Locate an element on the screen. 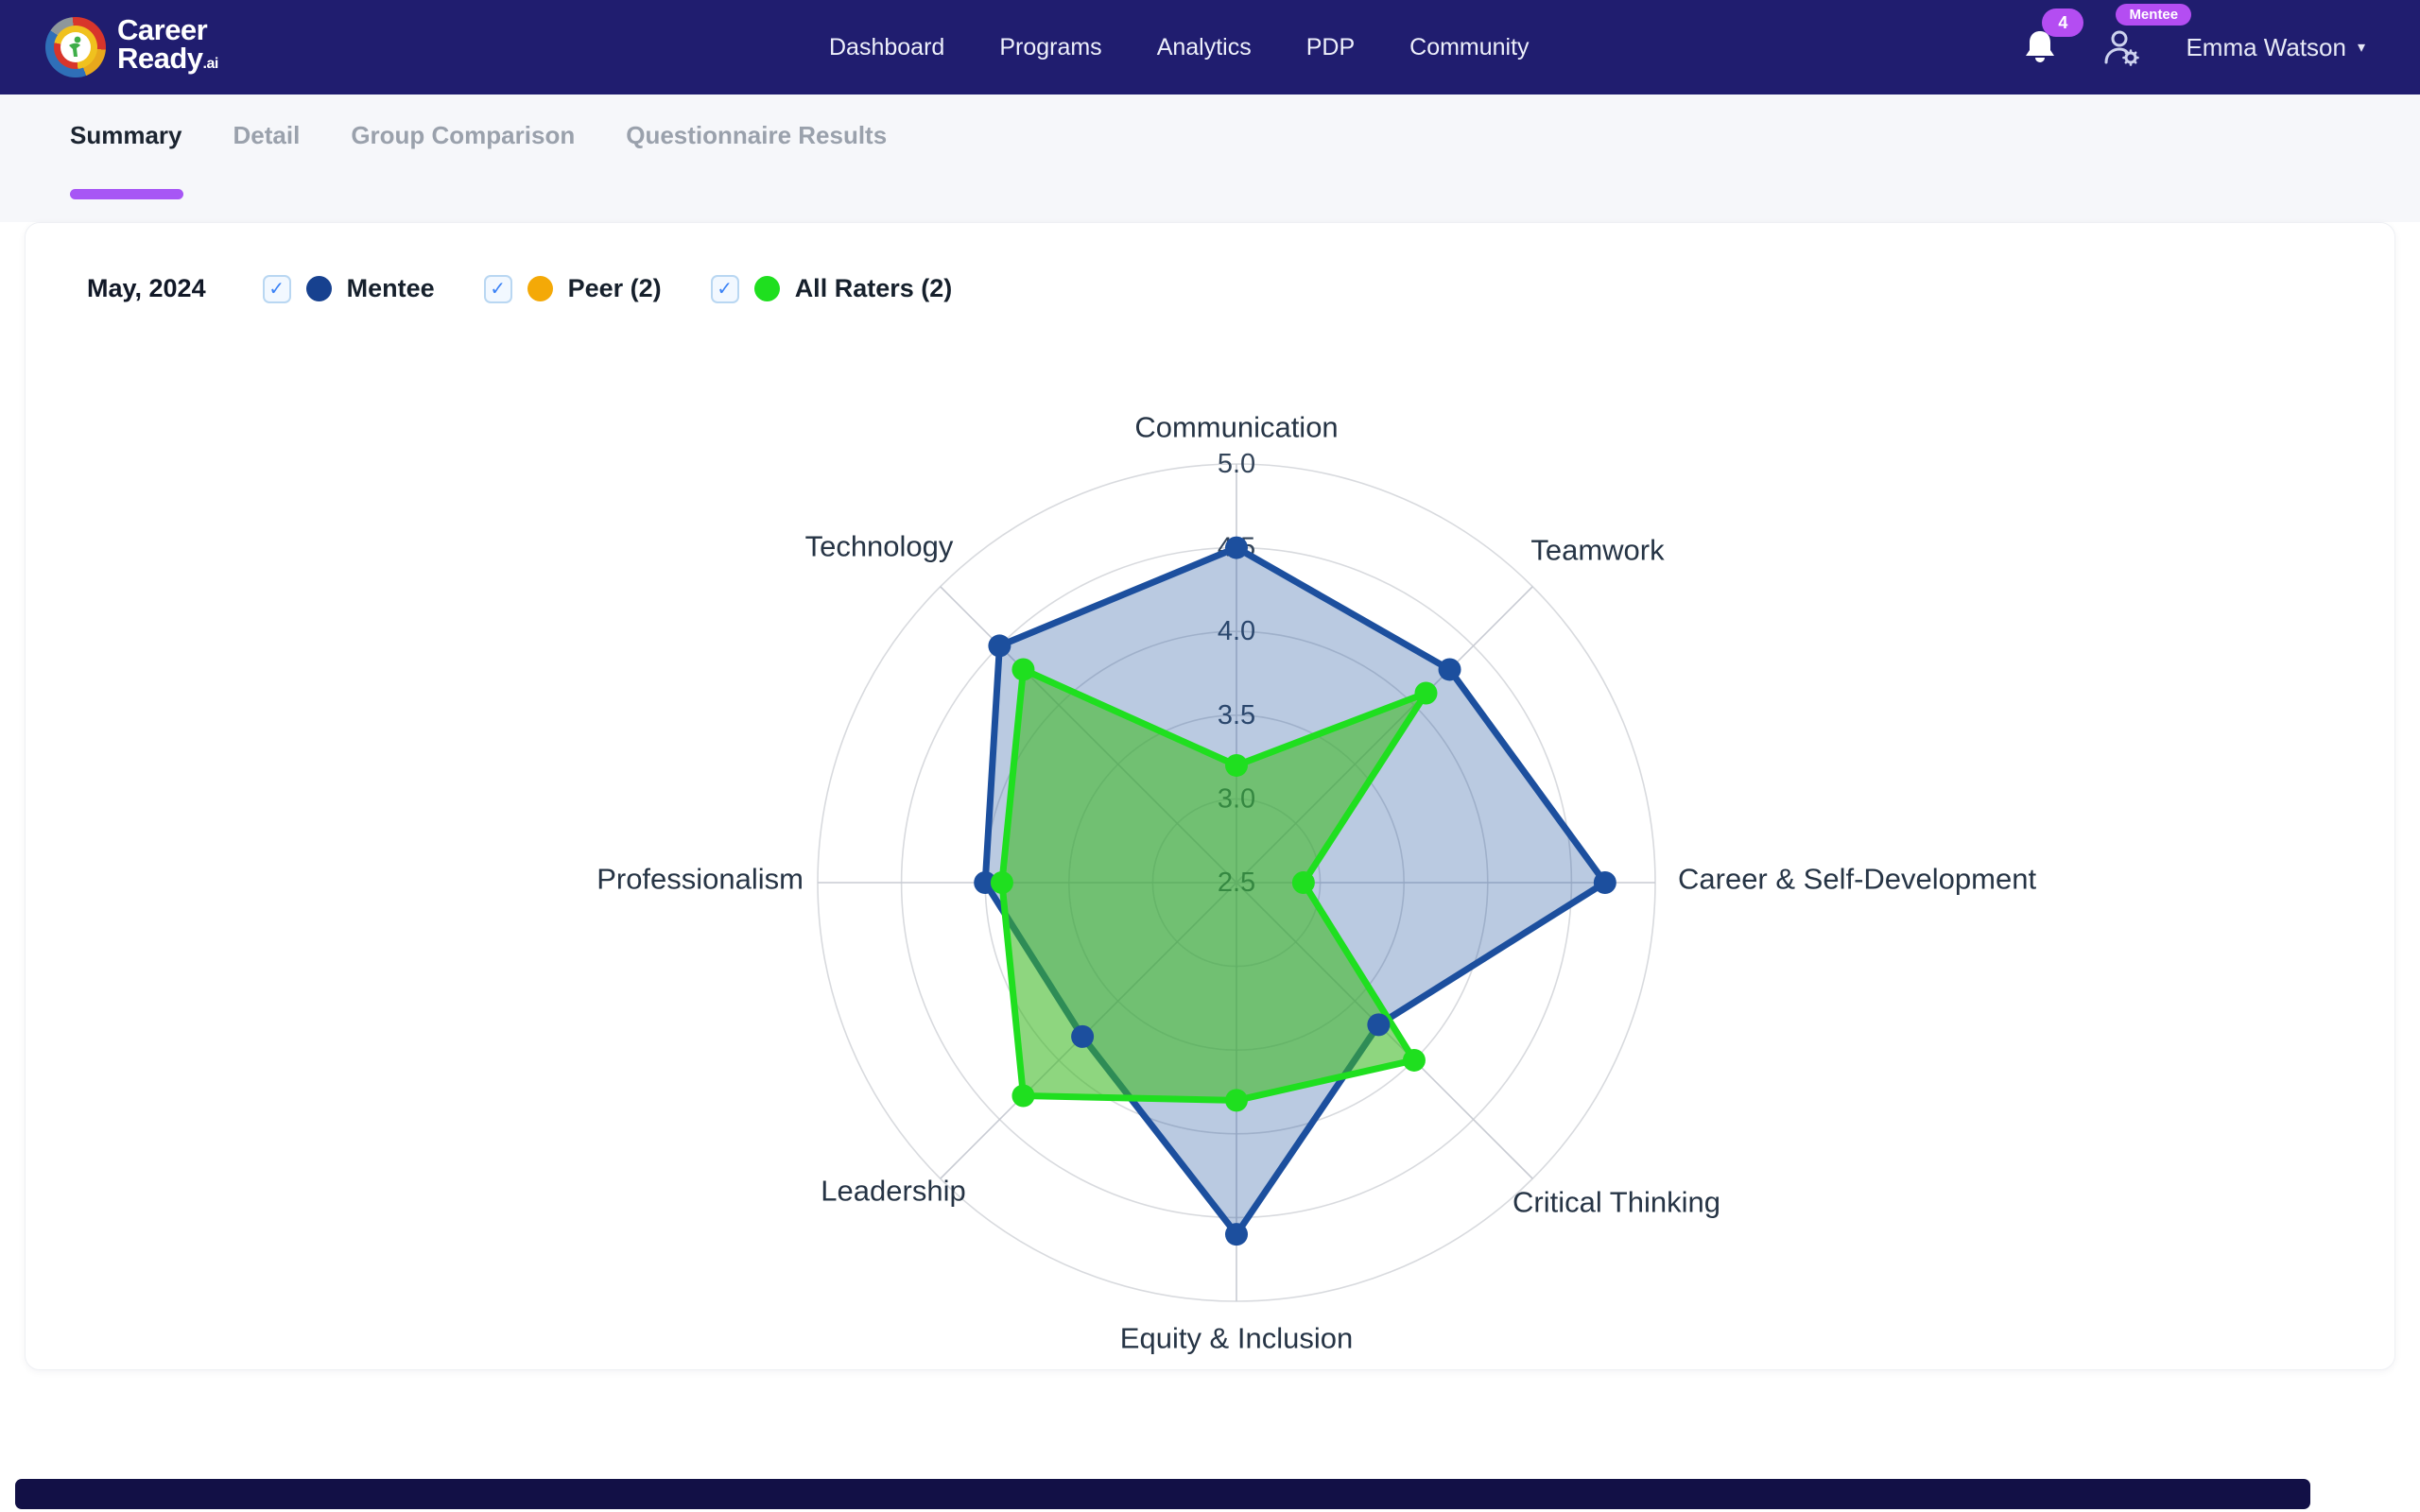 This screenshot has width=2420, height=1512. brand-logo-icon is located at coordinates (75, 47).